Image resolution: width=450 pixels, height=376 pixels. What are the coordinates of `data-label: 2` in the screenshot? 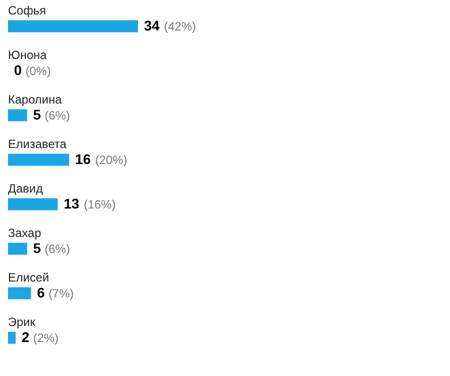 It's located at (26, 336).